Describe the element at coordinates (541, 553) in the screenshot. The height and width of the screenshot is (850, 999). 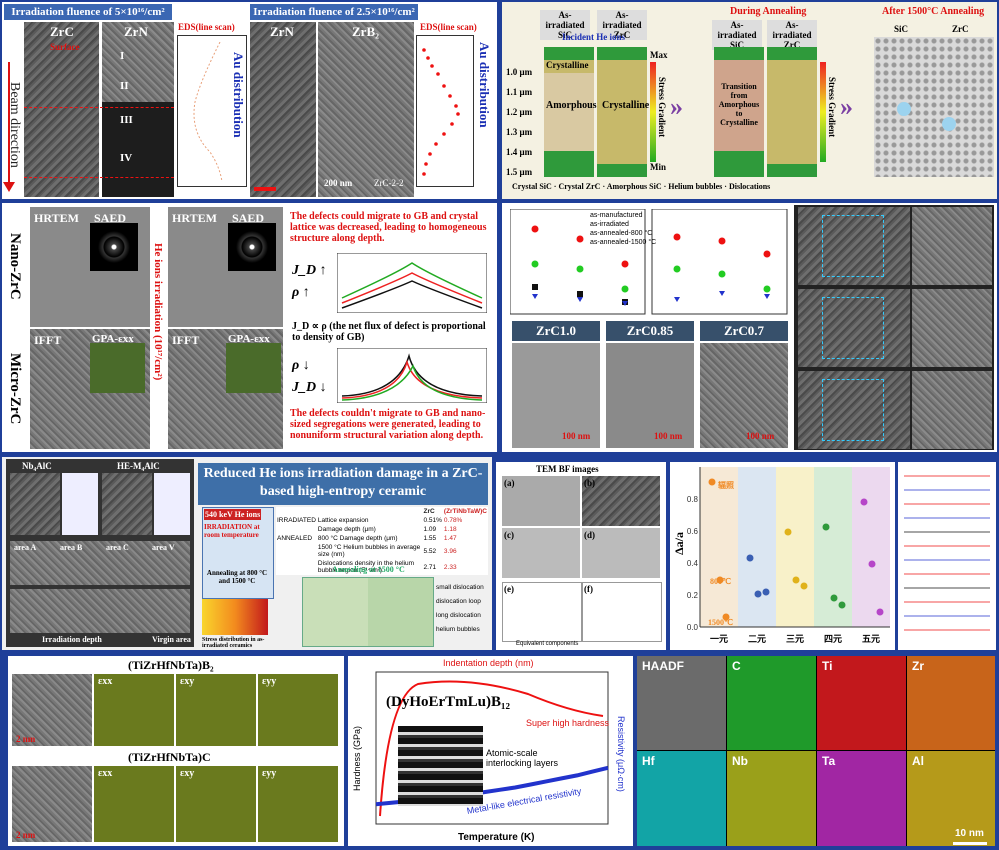
I see `tem-bf-c` at that location.